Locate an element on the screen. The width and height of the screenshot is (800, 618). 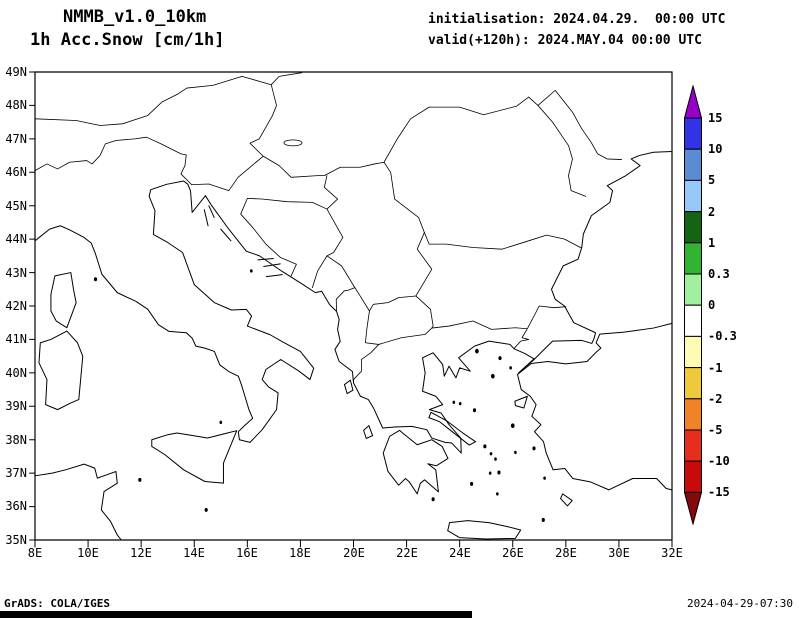
lat-label: 48N is located at coordinates (16, 105).